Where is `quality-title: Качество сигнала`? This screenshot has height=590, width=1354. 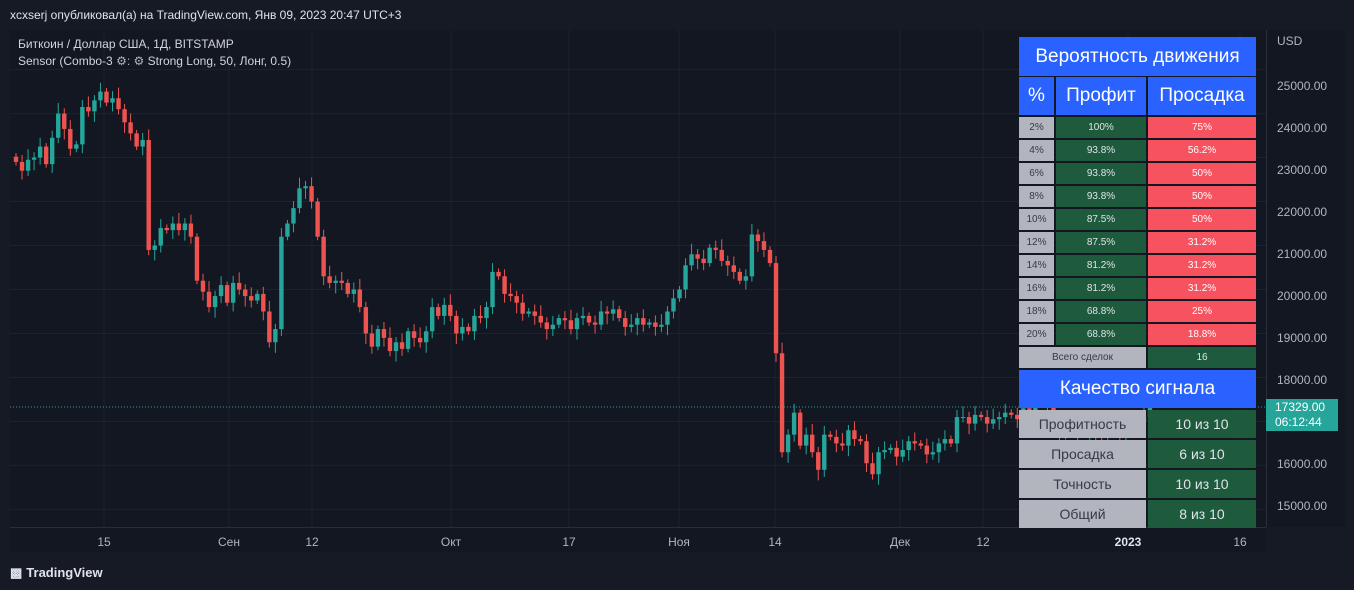
quality-title: Качество сигнала is located at coordinates (1137, 389).